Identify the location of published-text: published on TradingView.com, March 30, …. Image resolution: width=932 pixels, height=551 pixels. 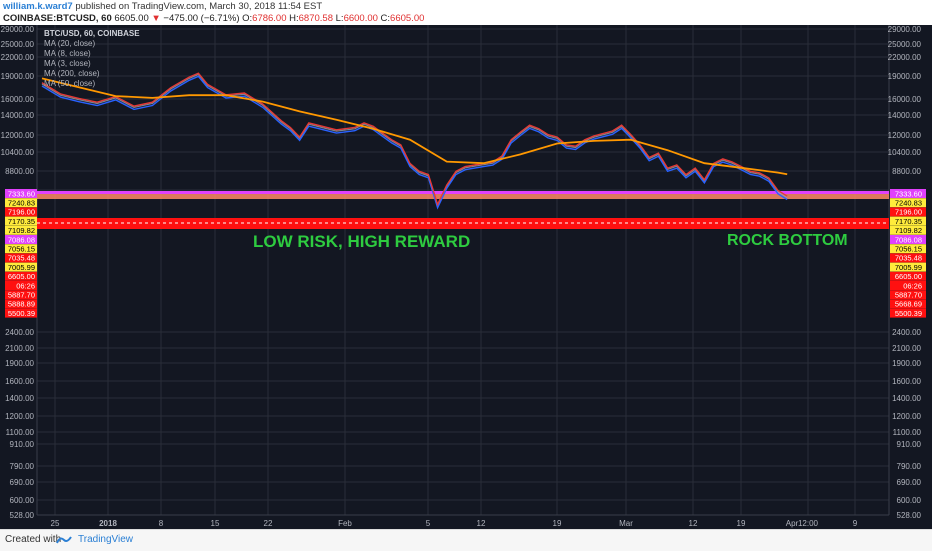
(199, 6).